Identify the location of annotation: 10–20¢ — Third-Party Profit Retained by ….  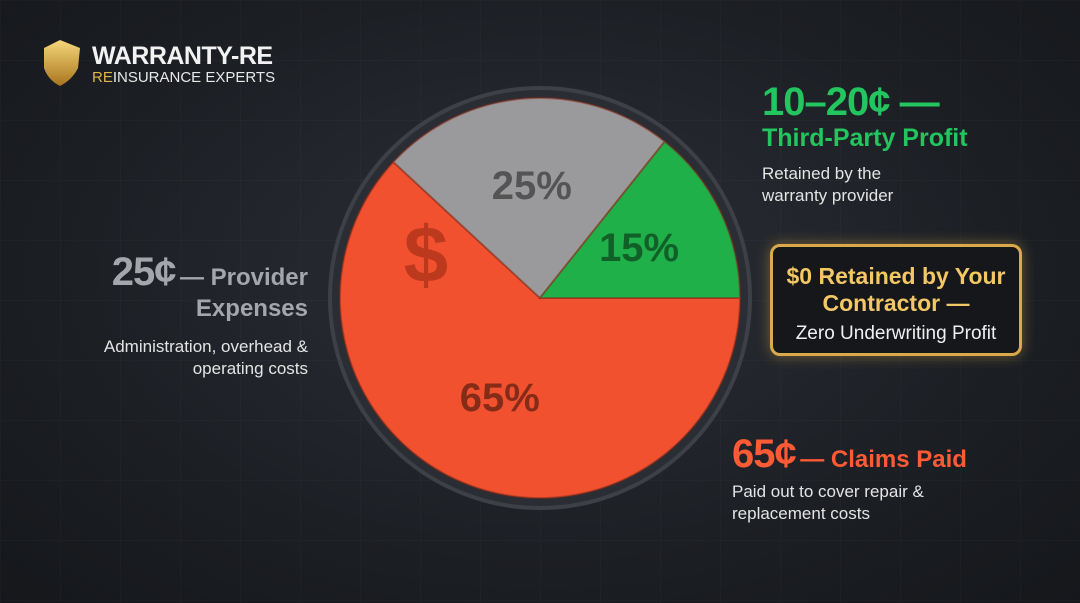
(912, 143).